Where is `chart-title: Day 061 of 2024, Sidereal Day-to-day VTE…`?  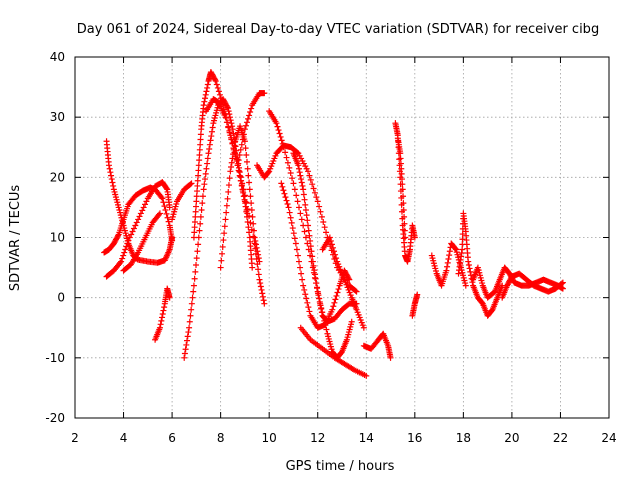
chart-title: Day 061 of 2024, Sidereal Day-to-day VTE… is located at coordinates (338, 29).